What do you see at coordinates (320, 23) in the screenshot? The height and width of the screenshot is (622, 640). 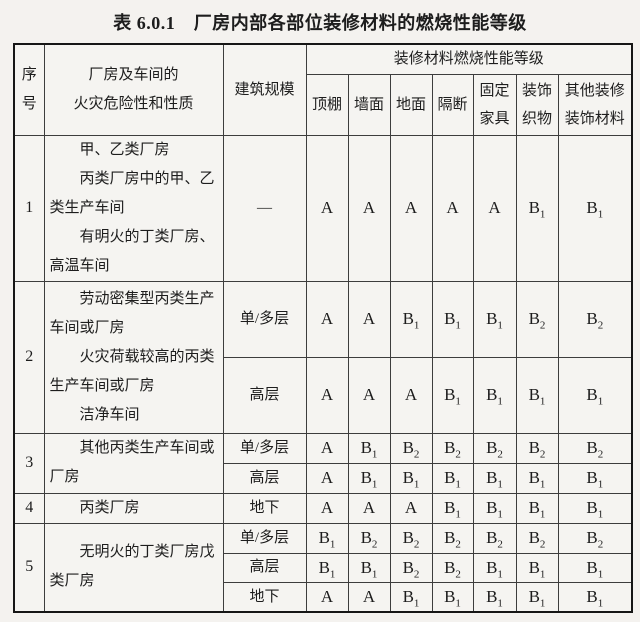 I see `table-title: 表 6.0.1 厂房内部各部位装修材料的燃烧性能等级` at bounding box center [320, 23].